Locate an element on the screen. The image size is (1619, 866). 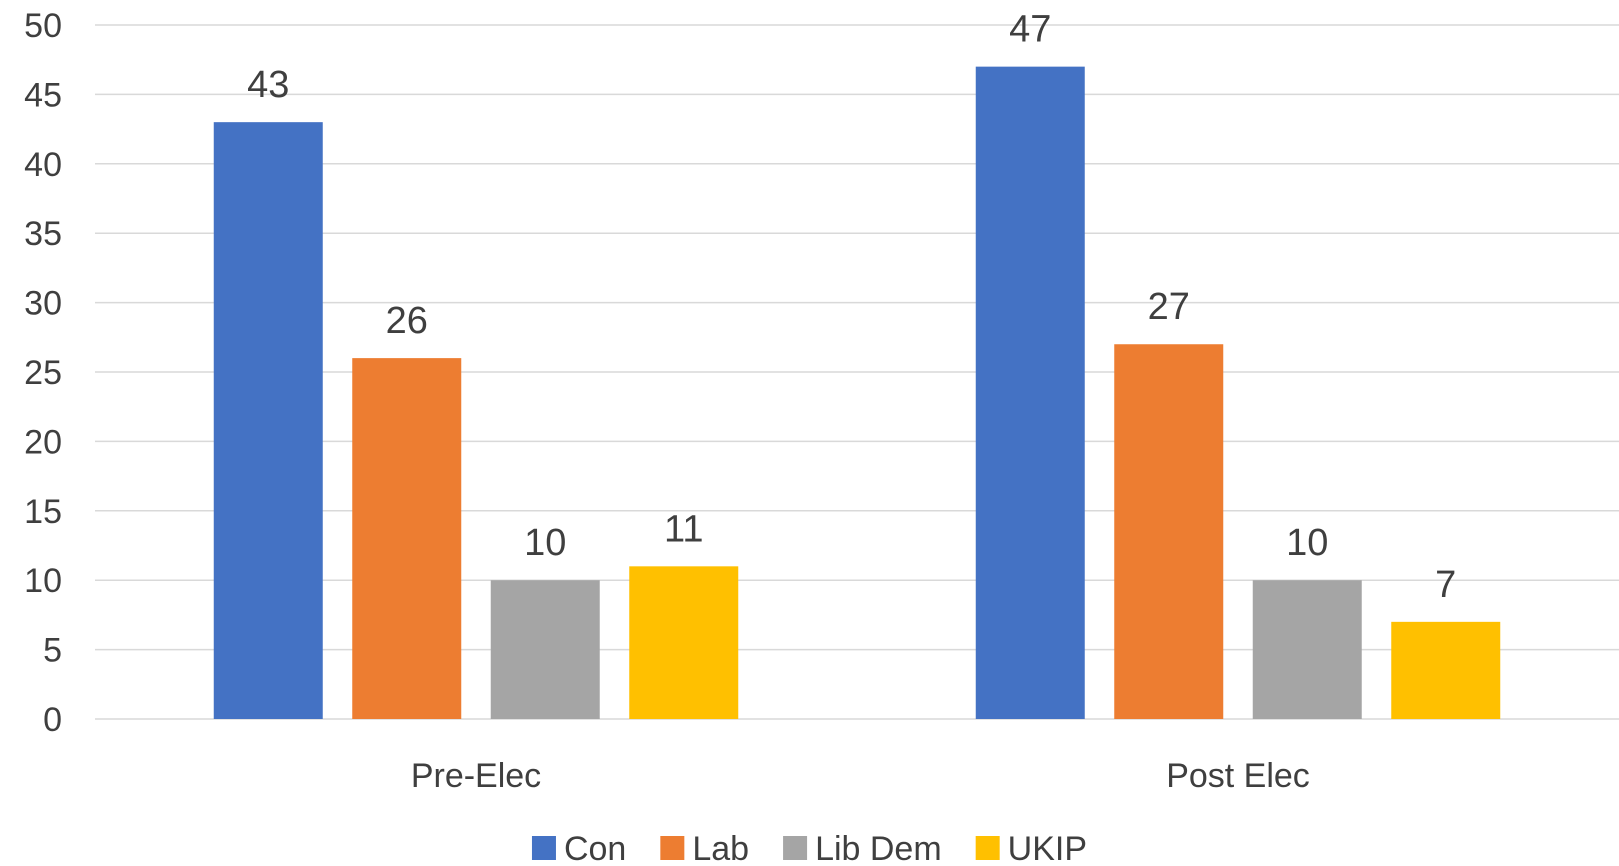
data-label: 7 is located at coordinates (1445, 585).